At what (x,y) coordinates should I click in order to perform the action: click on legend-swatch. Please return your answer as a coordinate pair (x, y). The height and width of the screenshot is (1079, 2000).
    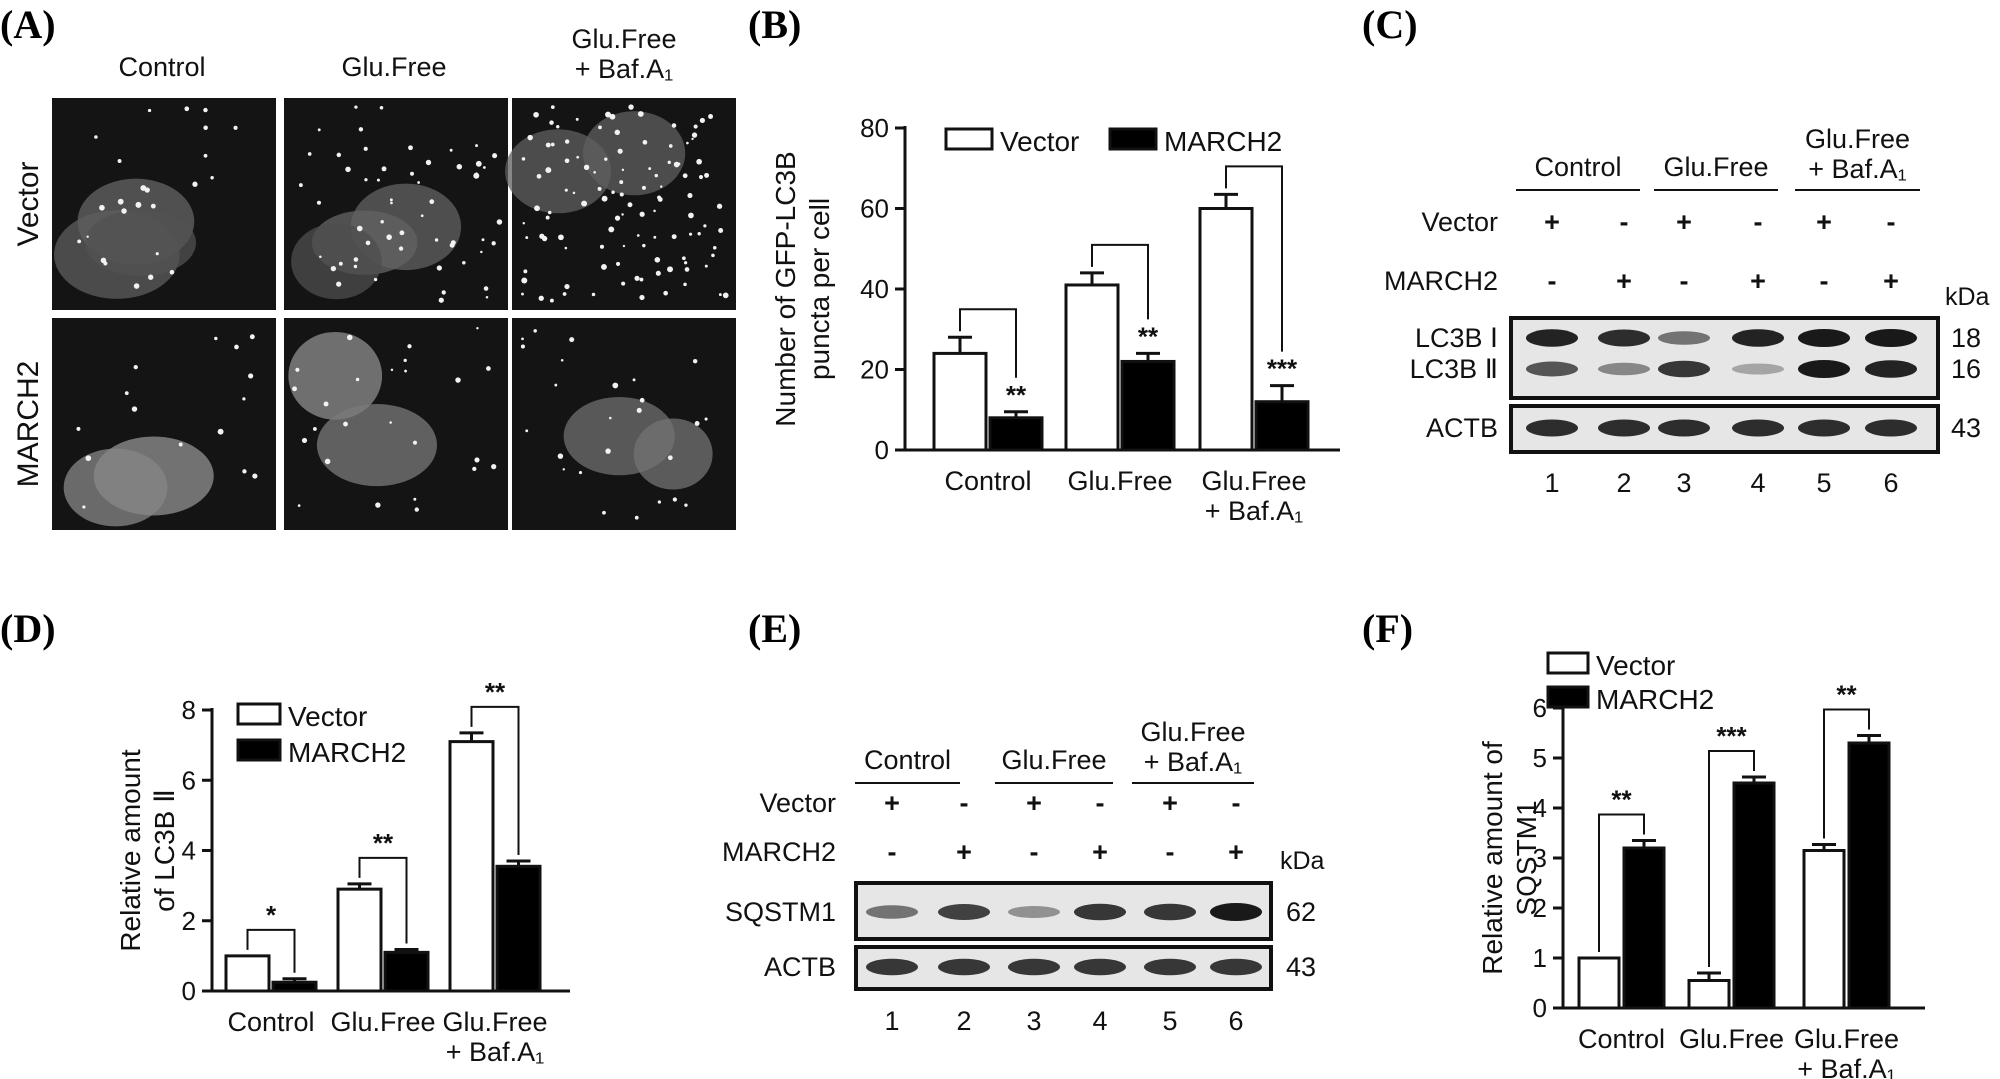
    Looking at the image, I should click on (1568, 663).